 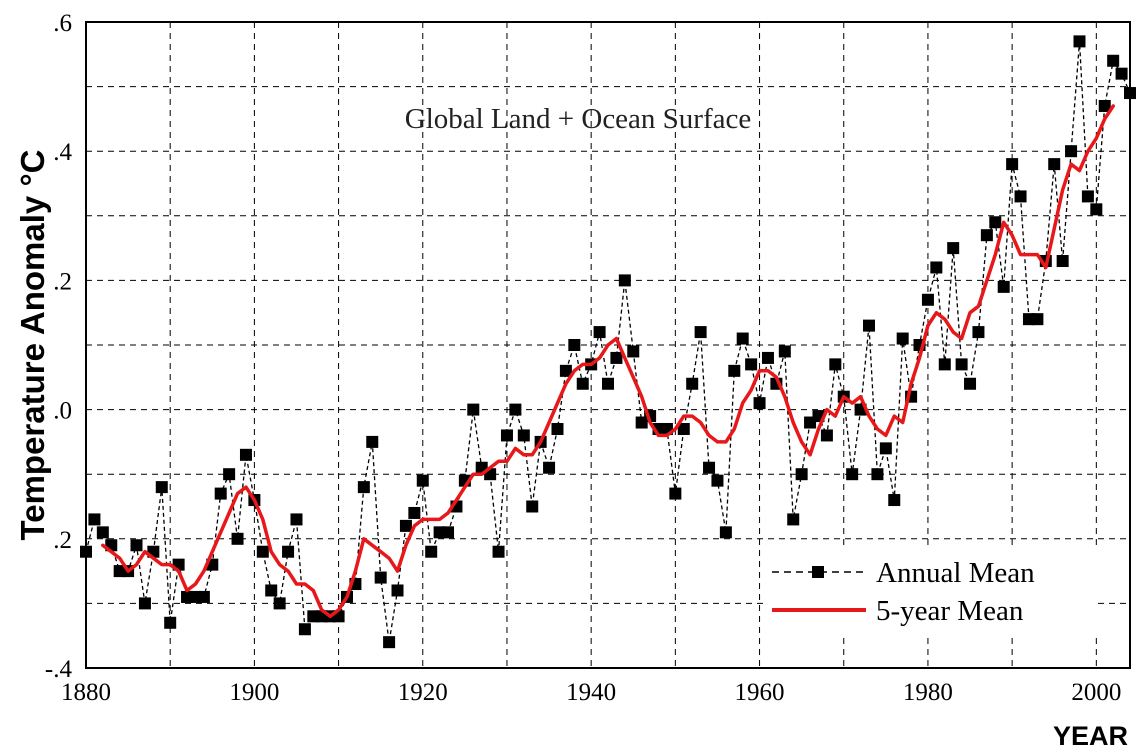 What do you see at coordinates (1090, 735) in the screenshot?
I see `x-axis-label: YEAR` at bounding box center [1090, 735].